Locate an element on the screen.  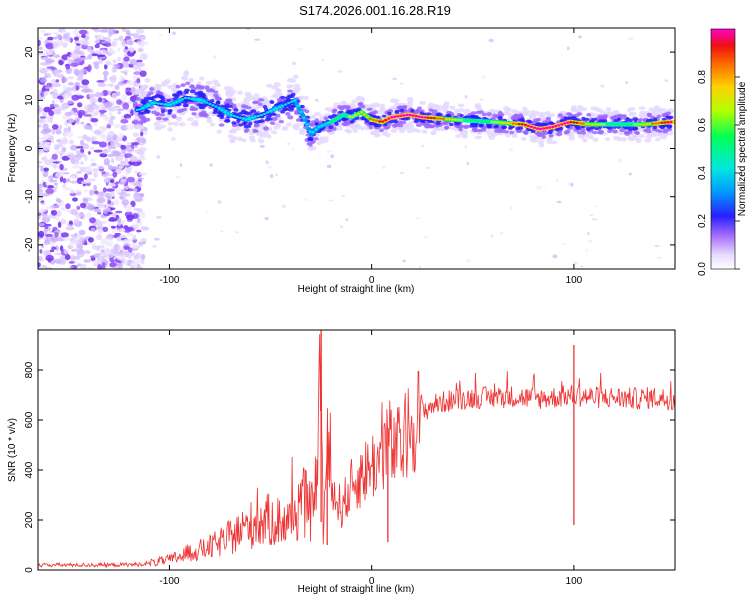
x-tick-label: 0 is located at coordinates (372, 280).